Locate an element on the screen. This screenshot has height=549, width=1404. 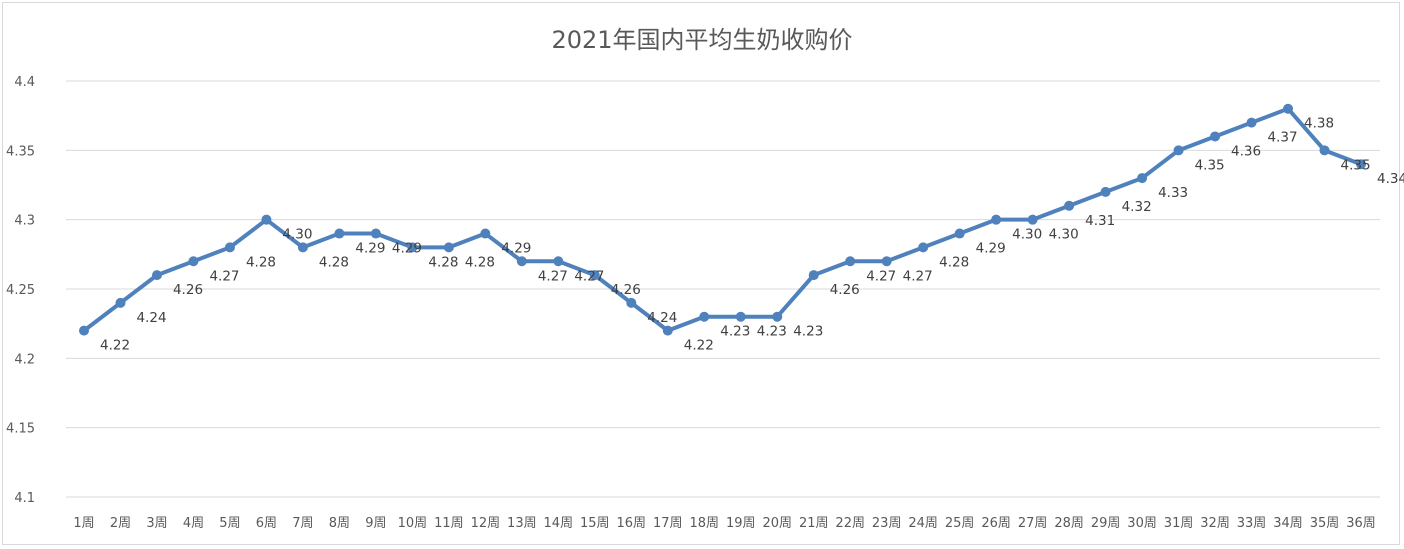
x-tick-label: 32周 is located at coordinates (1215, 523).